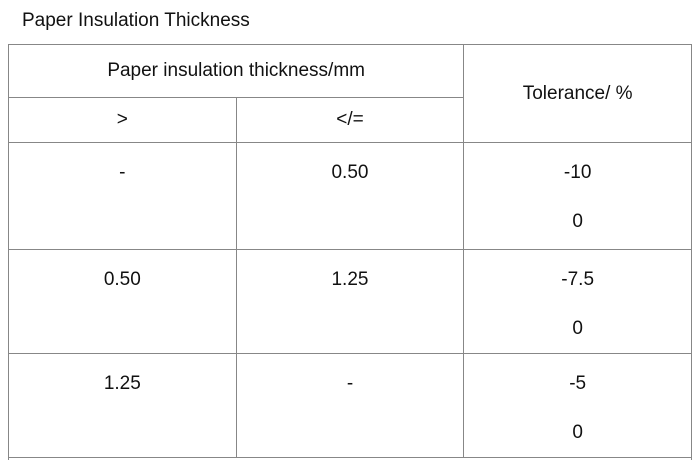  Describe the element at coordinates (122, 120) in the screenshot. I see `col-header-greater-than: >` at that location.